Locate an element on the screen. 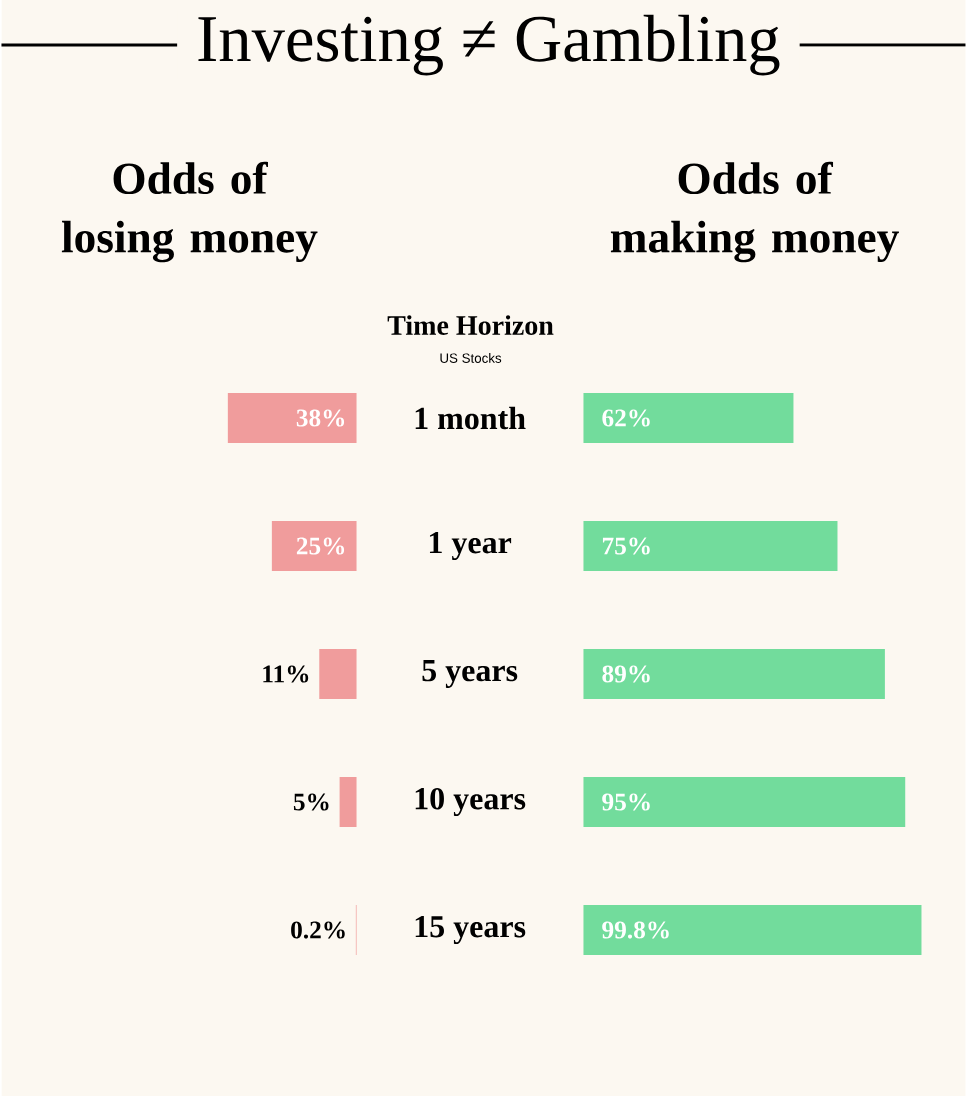 The width and height of the screenshot is (967, 1096). data-label: 25% is located at coordinates (320, 546).